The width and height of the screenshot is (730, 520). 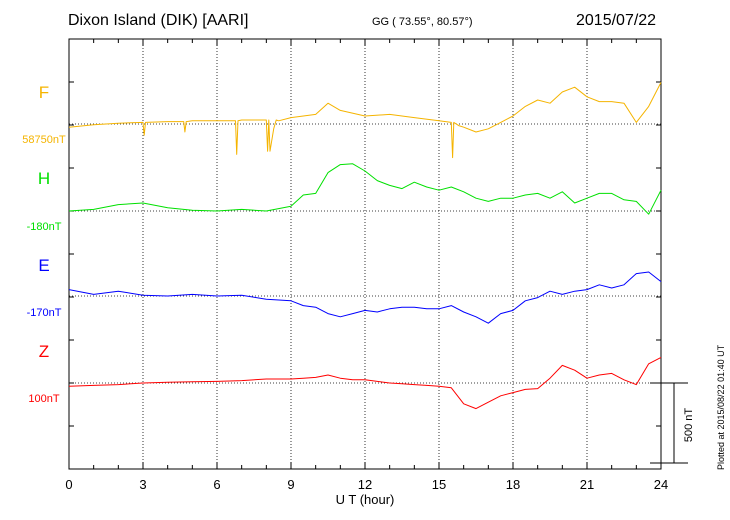 What do you see at coordinates (422, 22) in the screenshot?
I see `coordinates-label: GG ( 73.55°, 80.57°)` at bounding box center [422, 22].